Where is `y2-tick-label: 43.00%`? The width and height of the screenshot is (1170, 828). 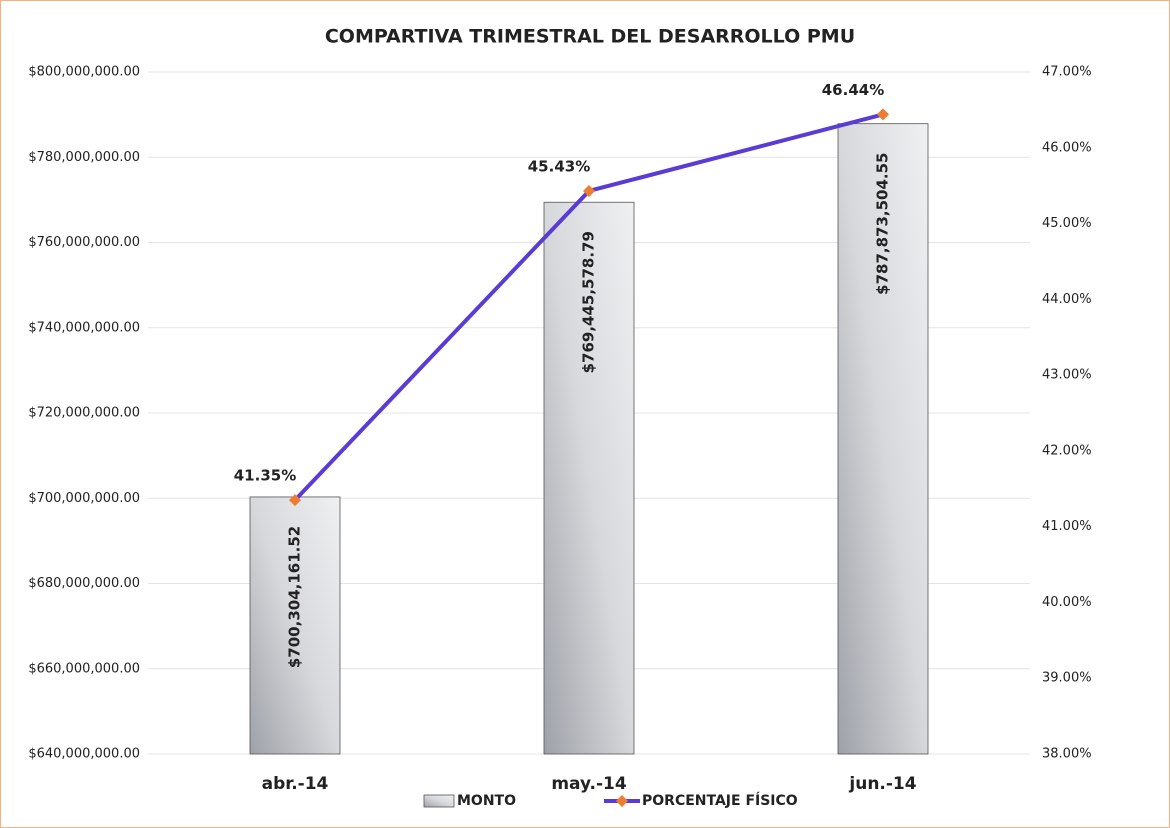
y2-tick-label: 43.00% is located at coordinates (1067, 375).